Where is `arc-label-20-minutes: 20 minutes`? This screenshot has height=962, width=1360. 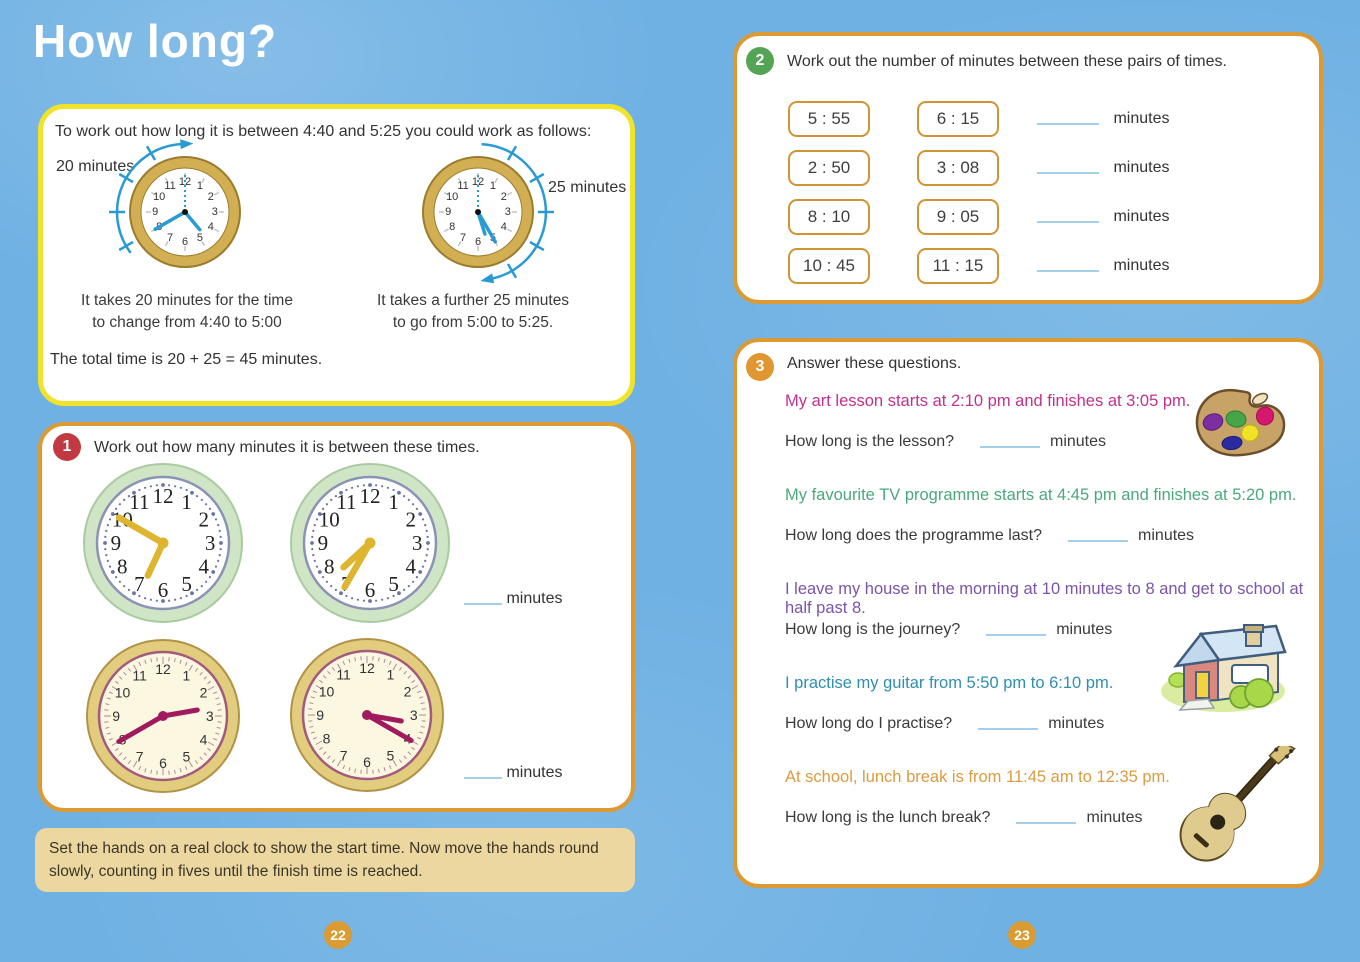
arc-label-20-minutes: 20 minutes is located at coordinates (95, 166).